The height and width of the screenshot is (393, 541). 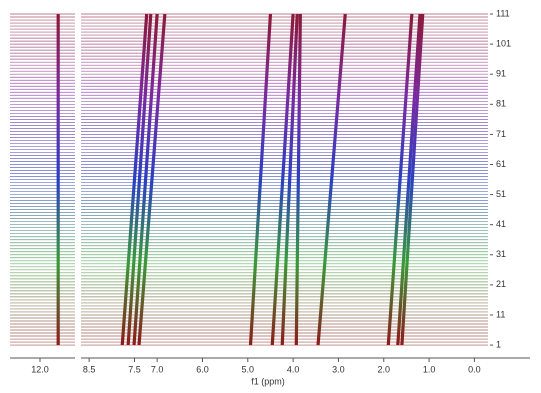 What do you see at coordinates (134, 369) in the screenshot?
I see `x-tick-label: 7.5` at bounding box center [134, 369].